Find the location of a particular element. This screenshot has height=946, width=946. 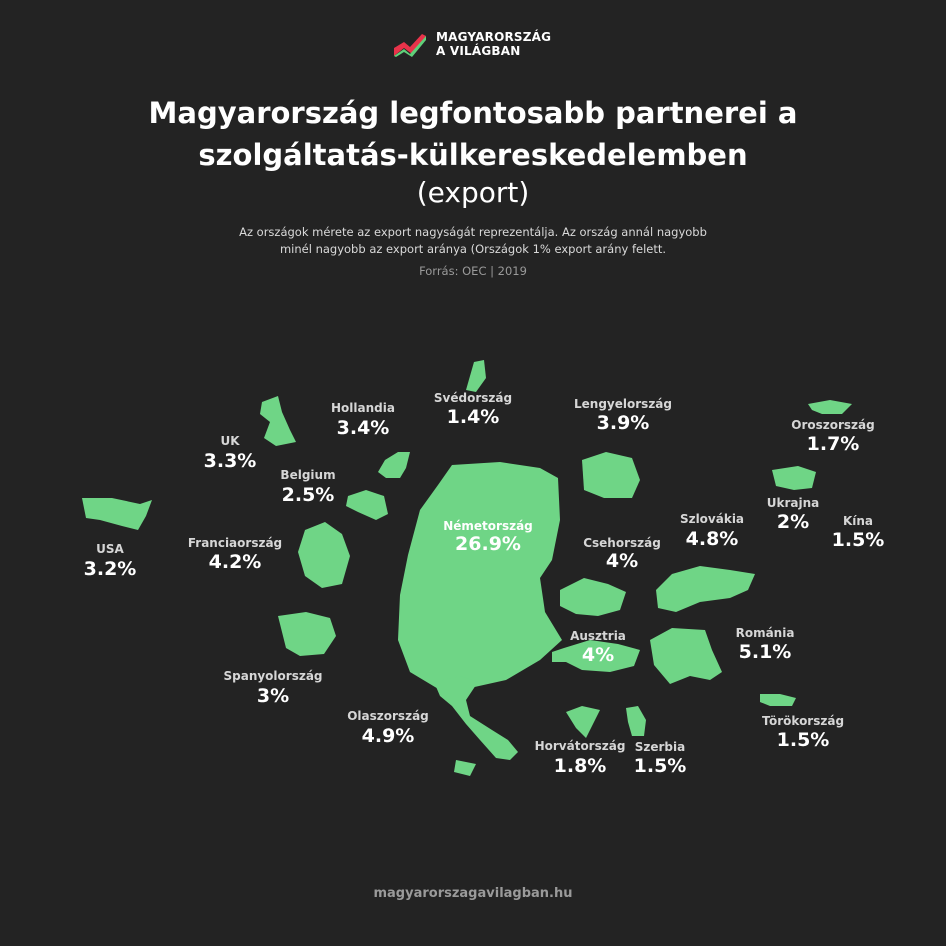

country-value-uk: 3.3% is located at coordinates (230, 461).